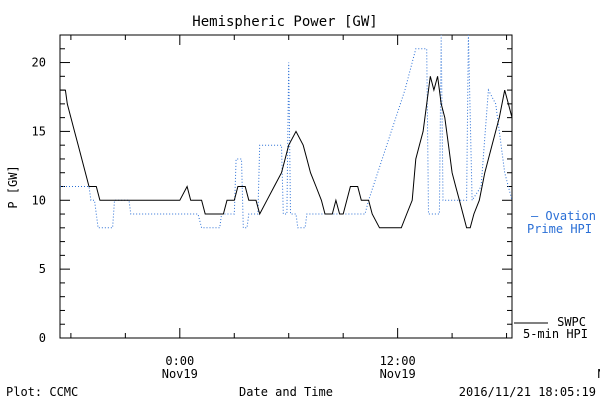 Image resolution: width=600 pixels, height=400 pixels. I want to click on legend-swpc: SWPC 5-min HPI, so click(551, 328).